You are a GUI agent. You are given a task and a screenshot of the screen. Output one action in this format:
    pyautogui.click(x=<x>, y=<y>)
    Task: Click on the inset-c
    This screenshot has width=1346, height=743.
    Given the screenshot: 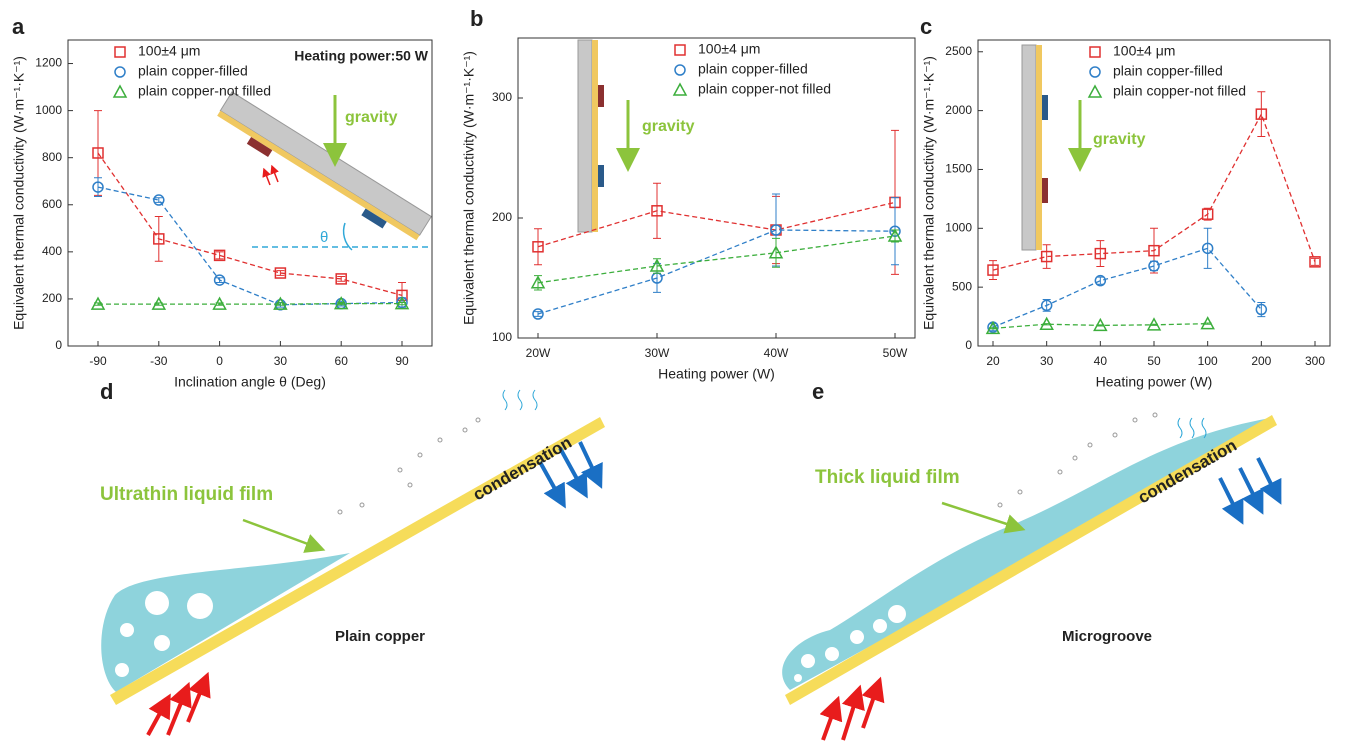 What is the action you would take?
    pyautogui.click(x=1056, y=147)
    